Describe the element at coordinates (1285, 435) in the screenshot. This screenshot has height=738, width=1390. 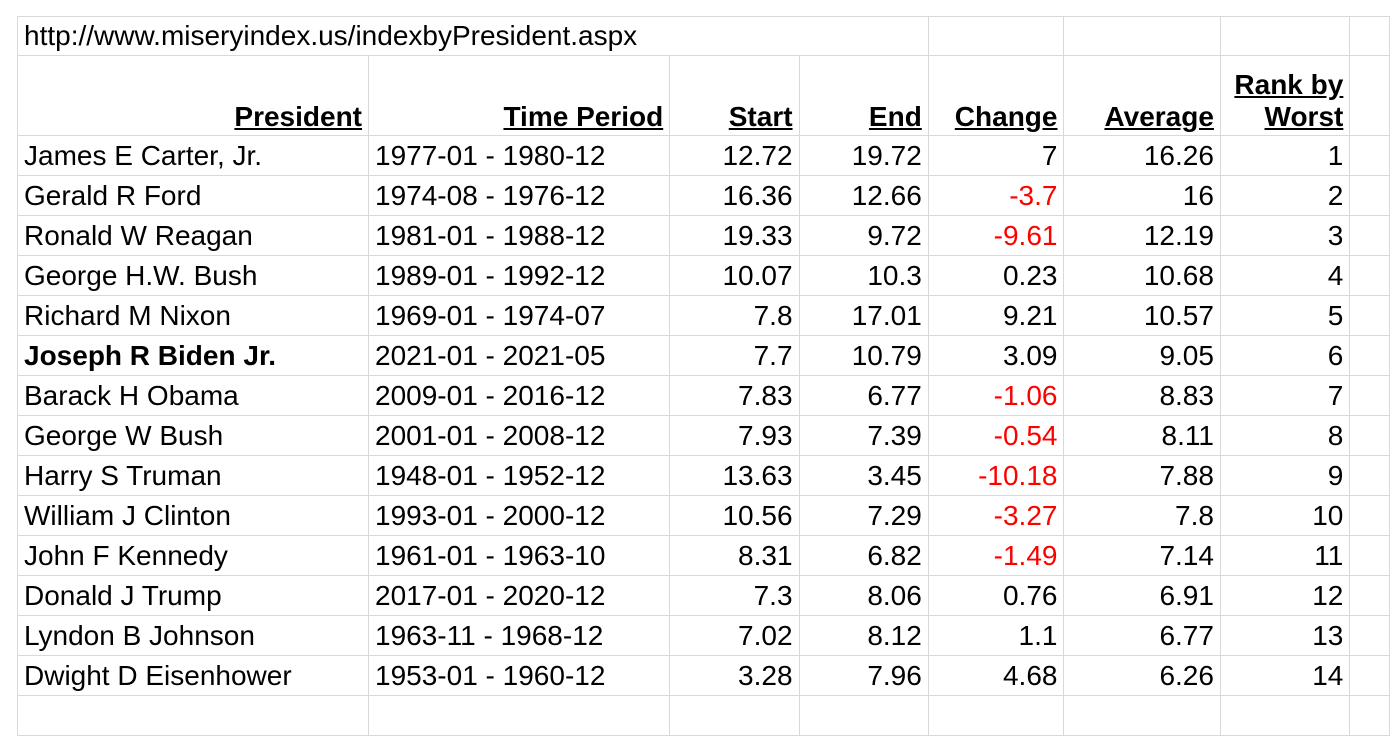
I see `number-cell: 8` at that location.